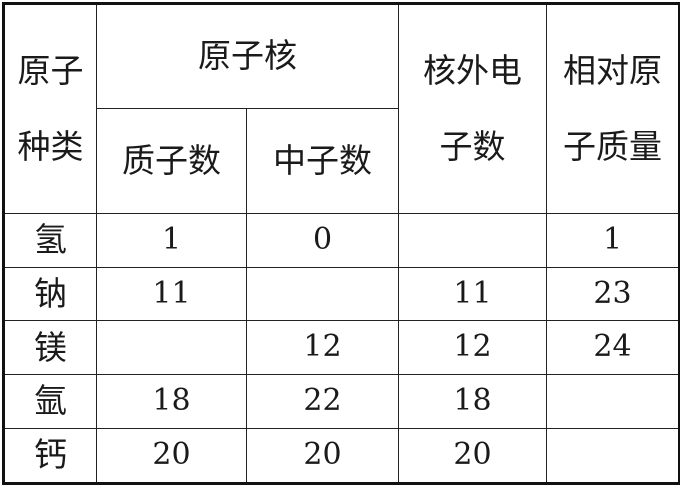 The width and height of the screenshot is (680, 489). Describe the element at coordinates (50, 401) in the screenshot. I see `cell-element: 氩` at that location.